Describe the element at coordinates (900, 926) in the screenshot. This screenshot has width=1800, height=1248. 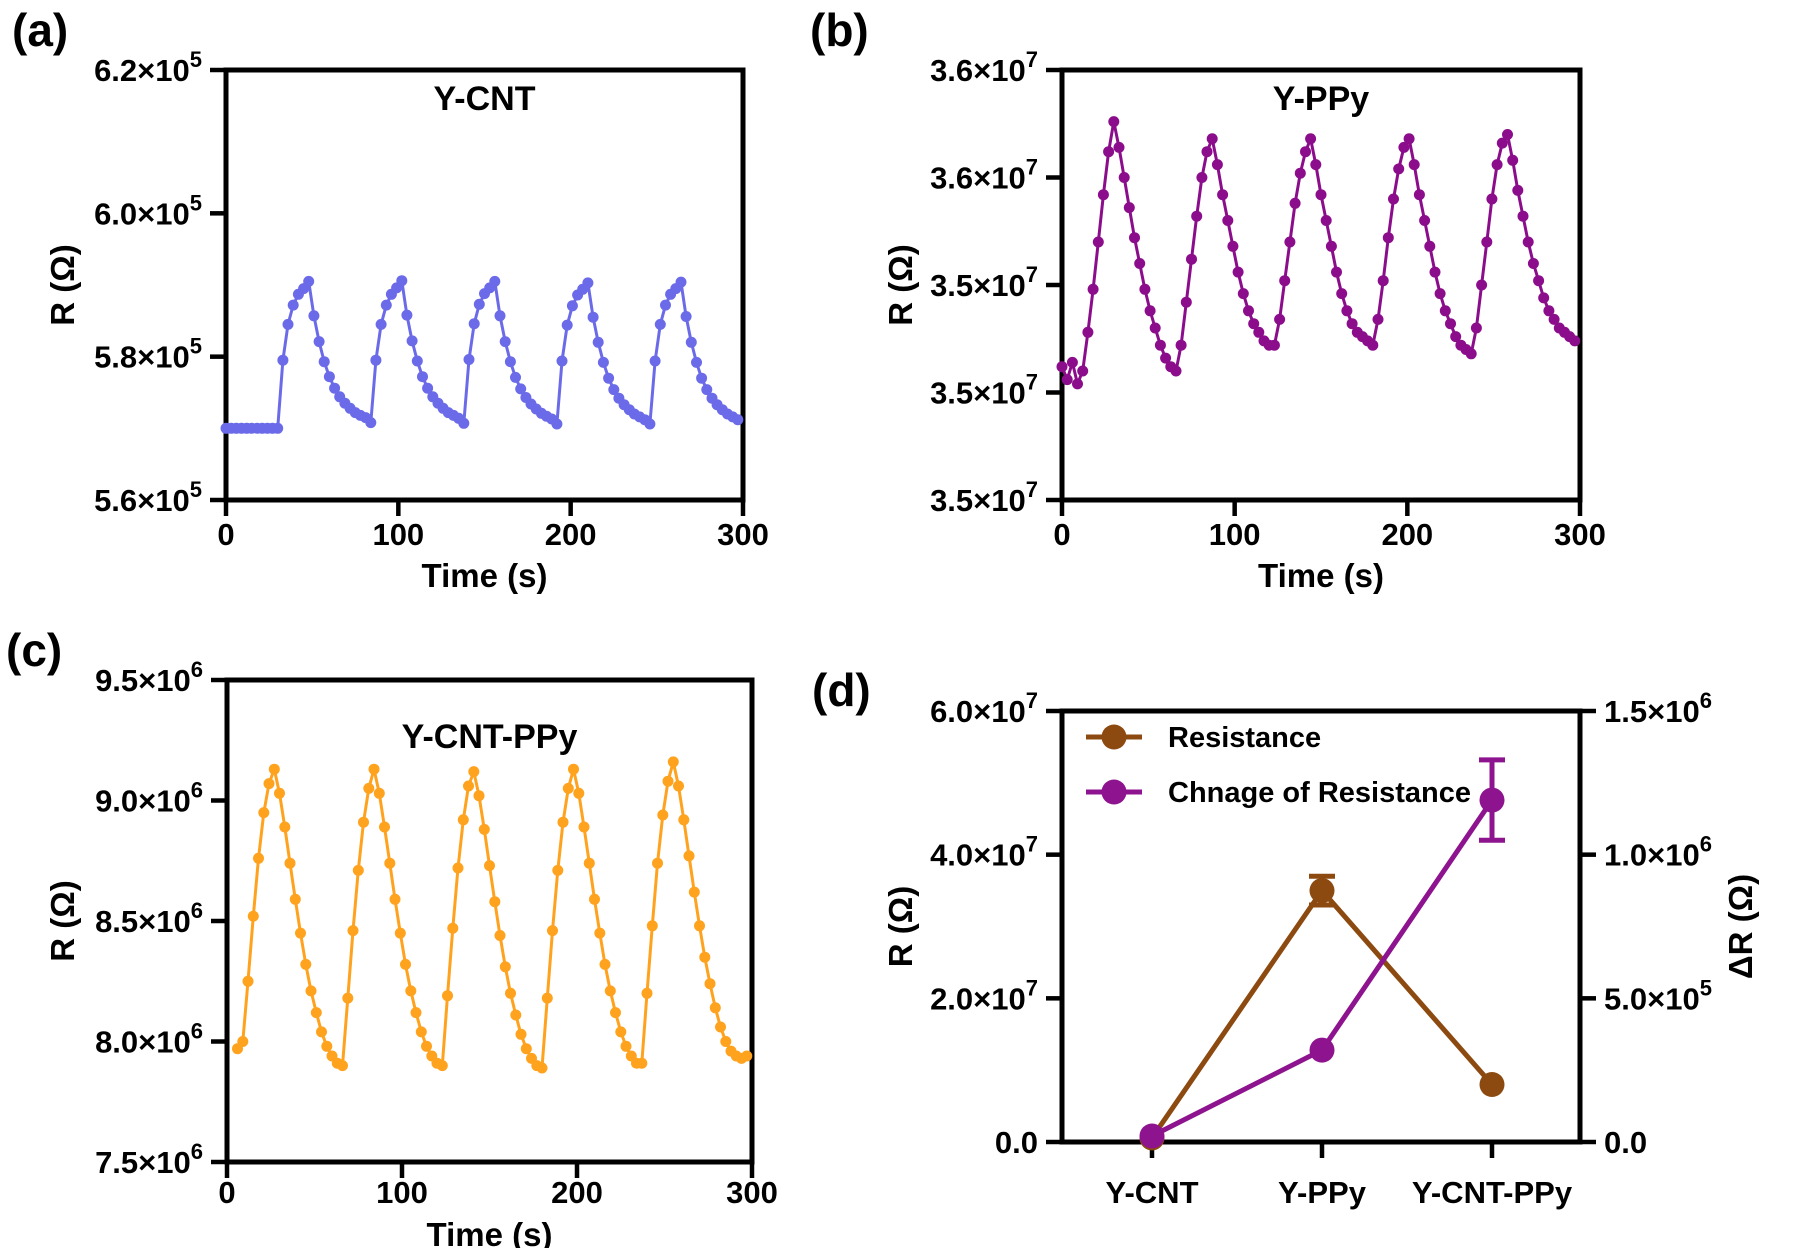
I see `left-y-axis-title: R (Ω)` at that location.